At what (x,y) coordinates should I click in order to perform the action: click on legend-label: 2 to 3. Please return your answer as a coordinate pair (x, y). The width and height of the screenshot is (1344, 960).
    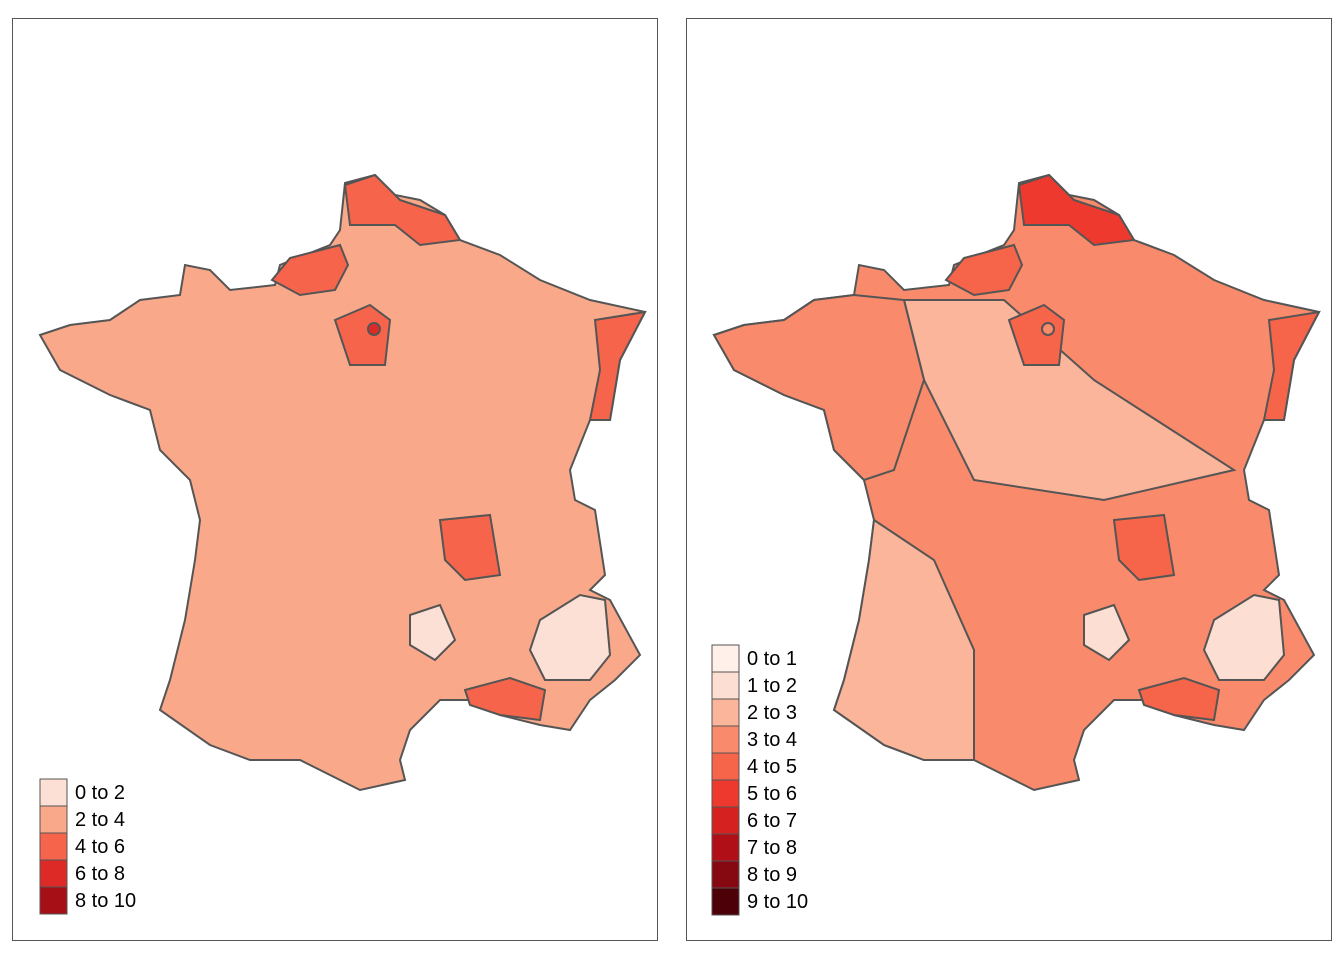
    Looking at the image, I should click on (772, 713).